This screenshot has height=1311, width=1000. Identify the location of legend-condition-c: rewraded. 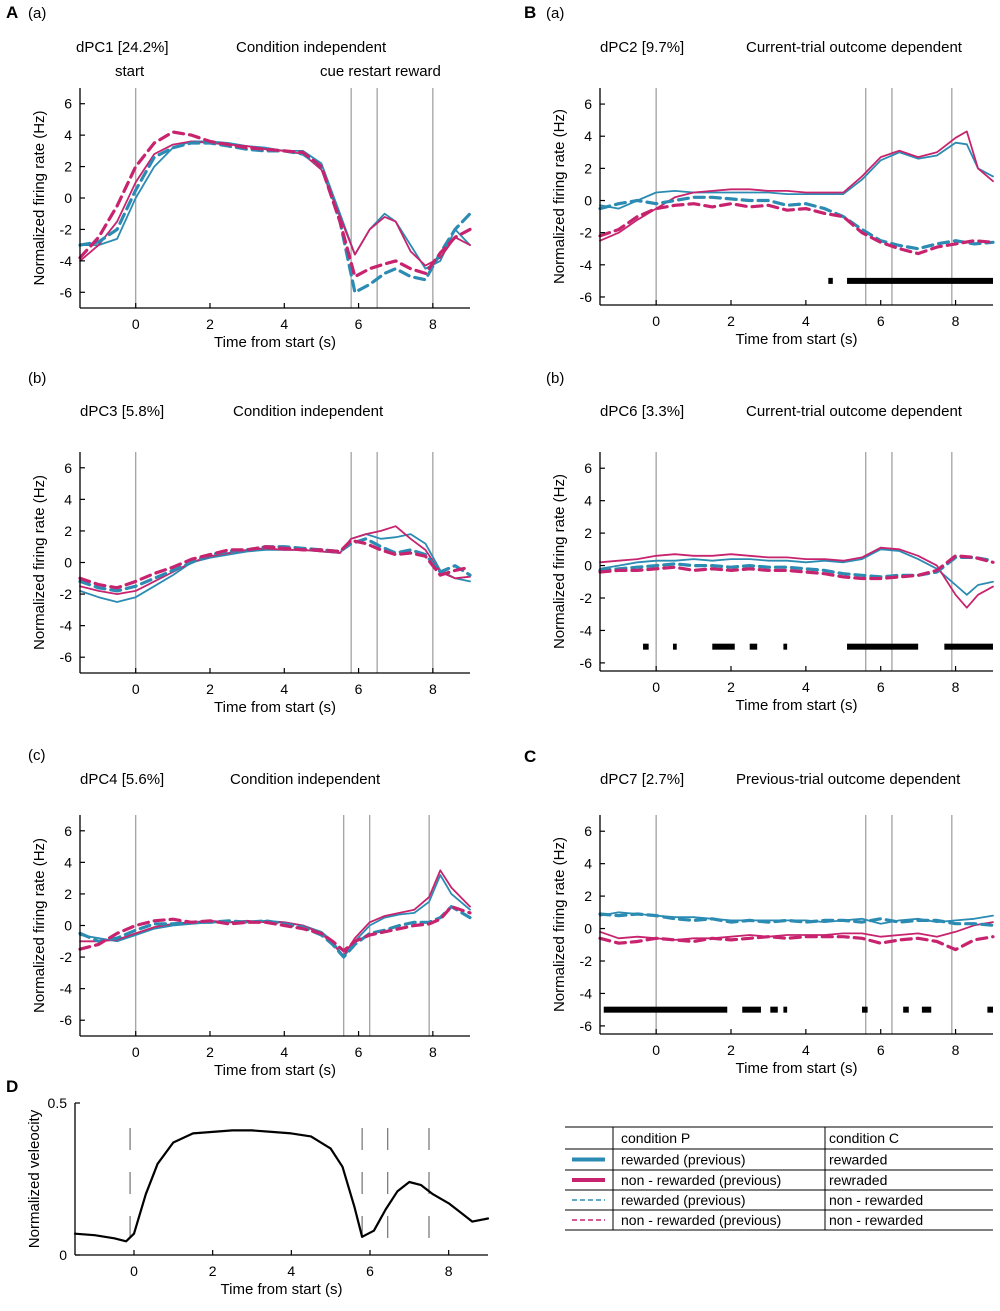
(858, 1180).